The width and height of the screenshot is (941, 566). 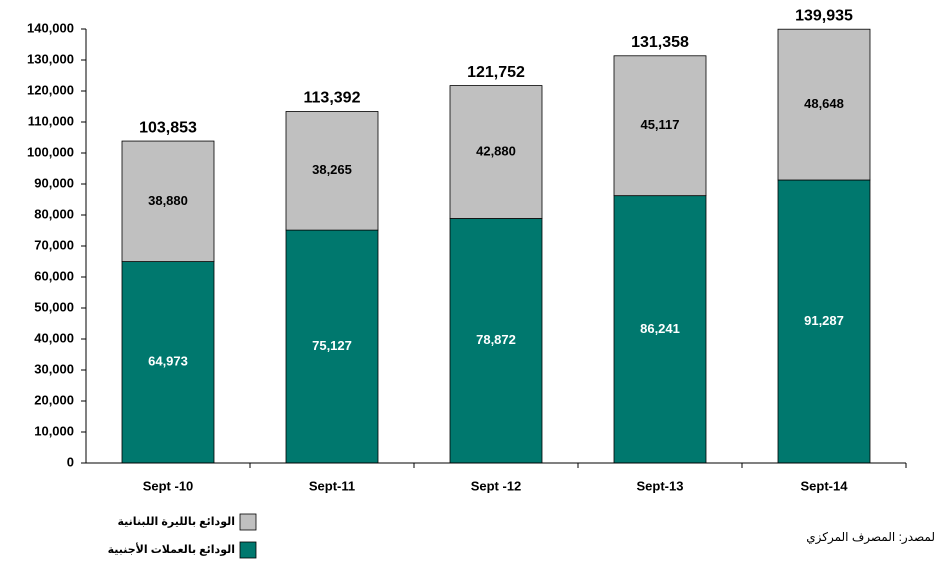 I want to click on y-tick-label: 10,000, so click(x=54, y=430).